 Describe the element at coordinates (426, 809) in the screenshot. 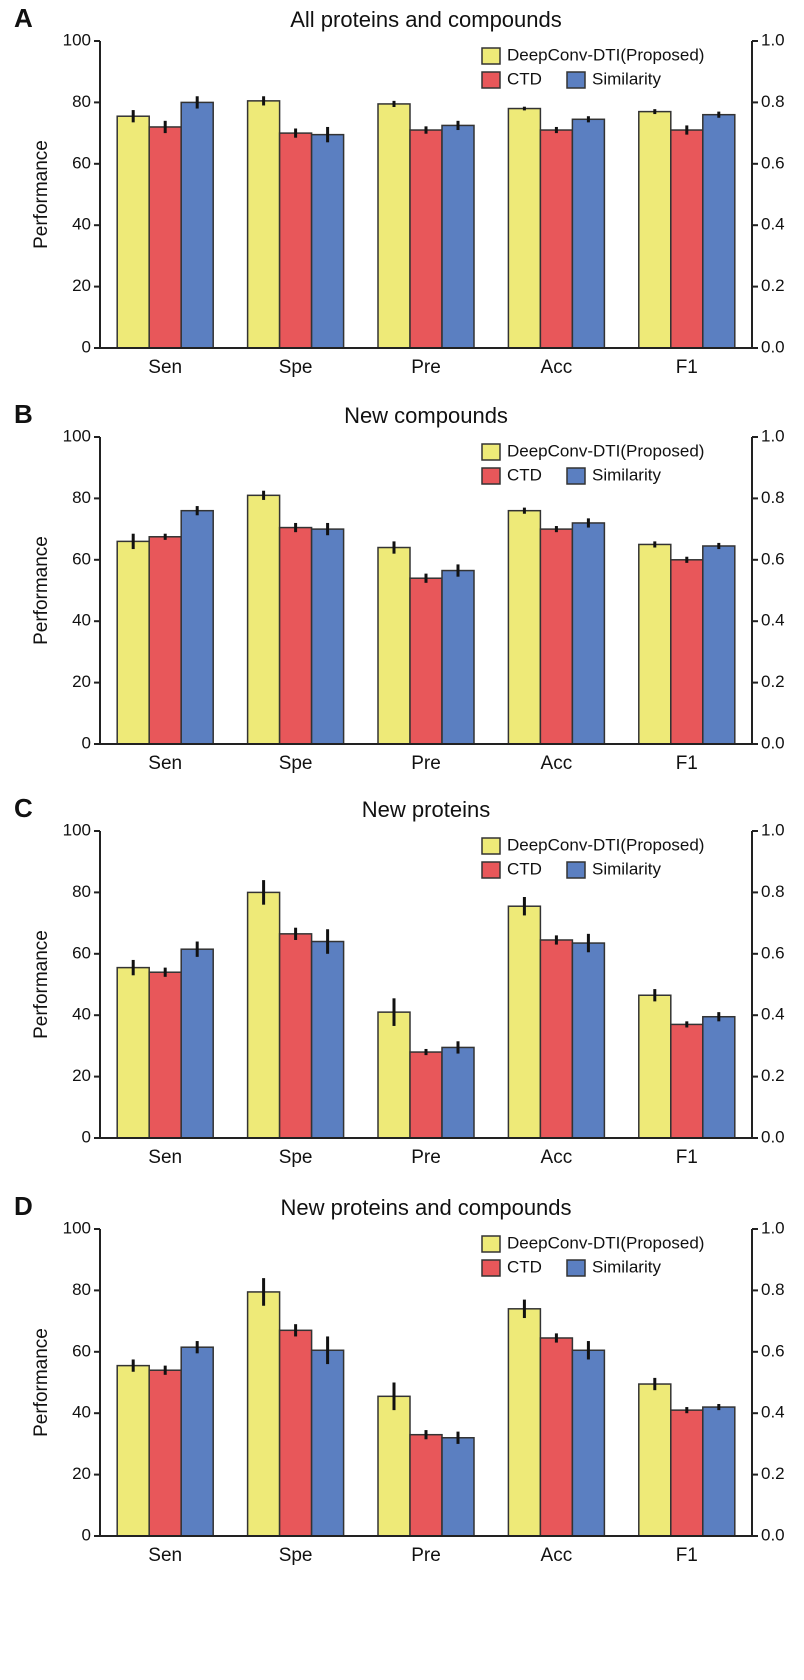

I see `chart-title: New proteins` at that location.